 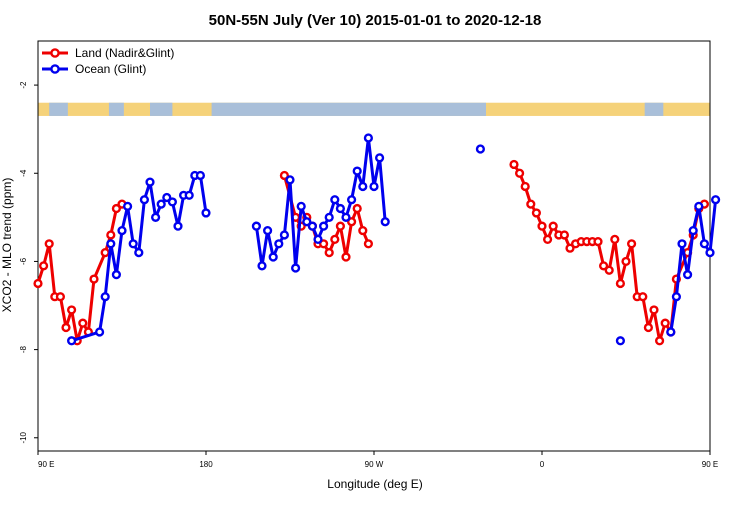 I want to click on y-tick-label: -6, so click(x=23, y=261).